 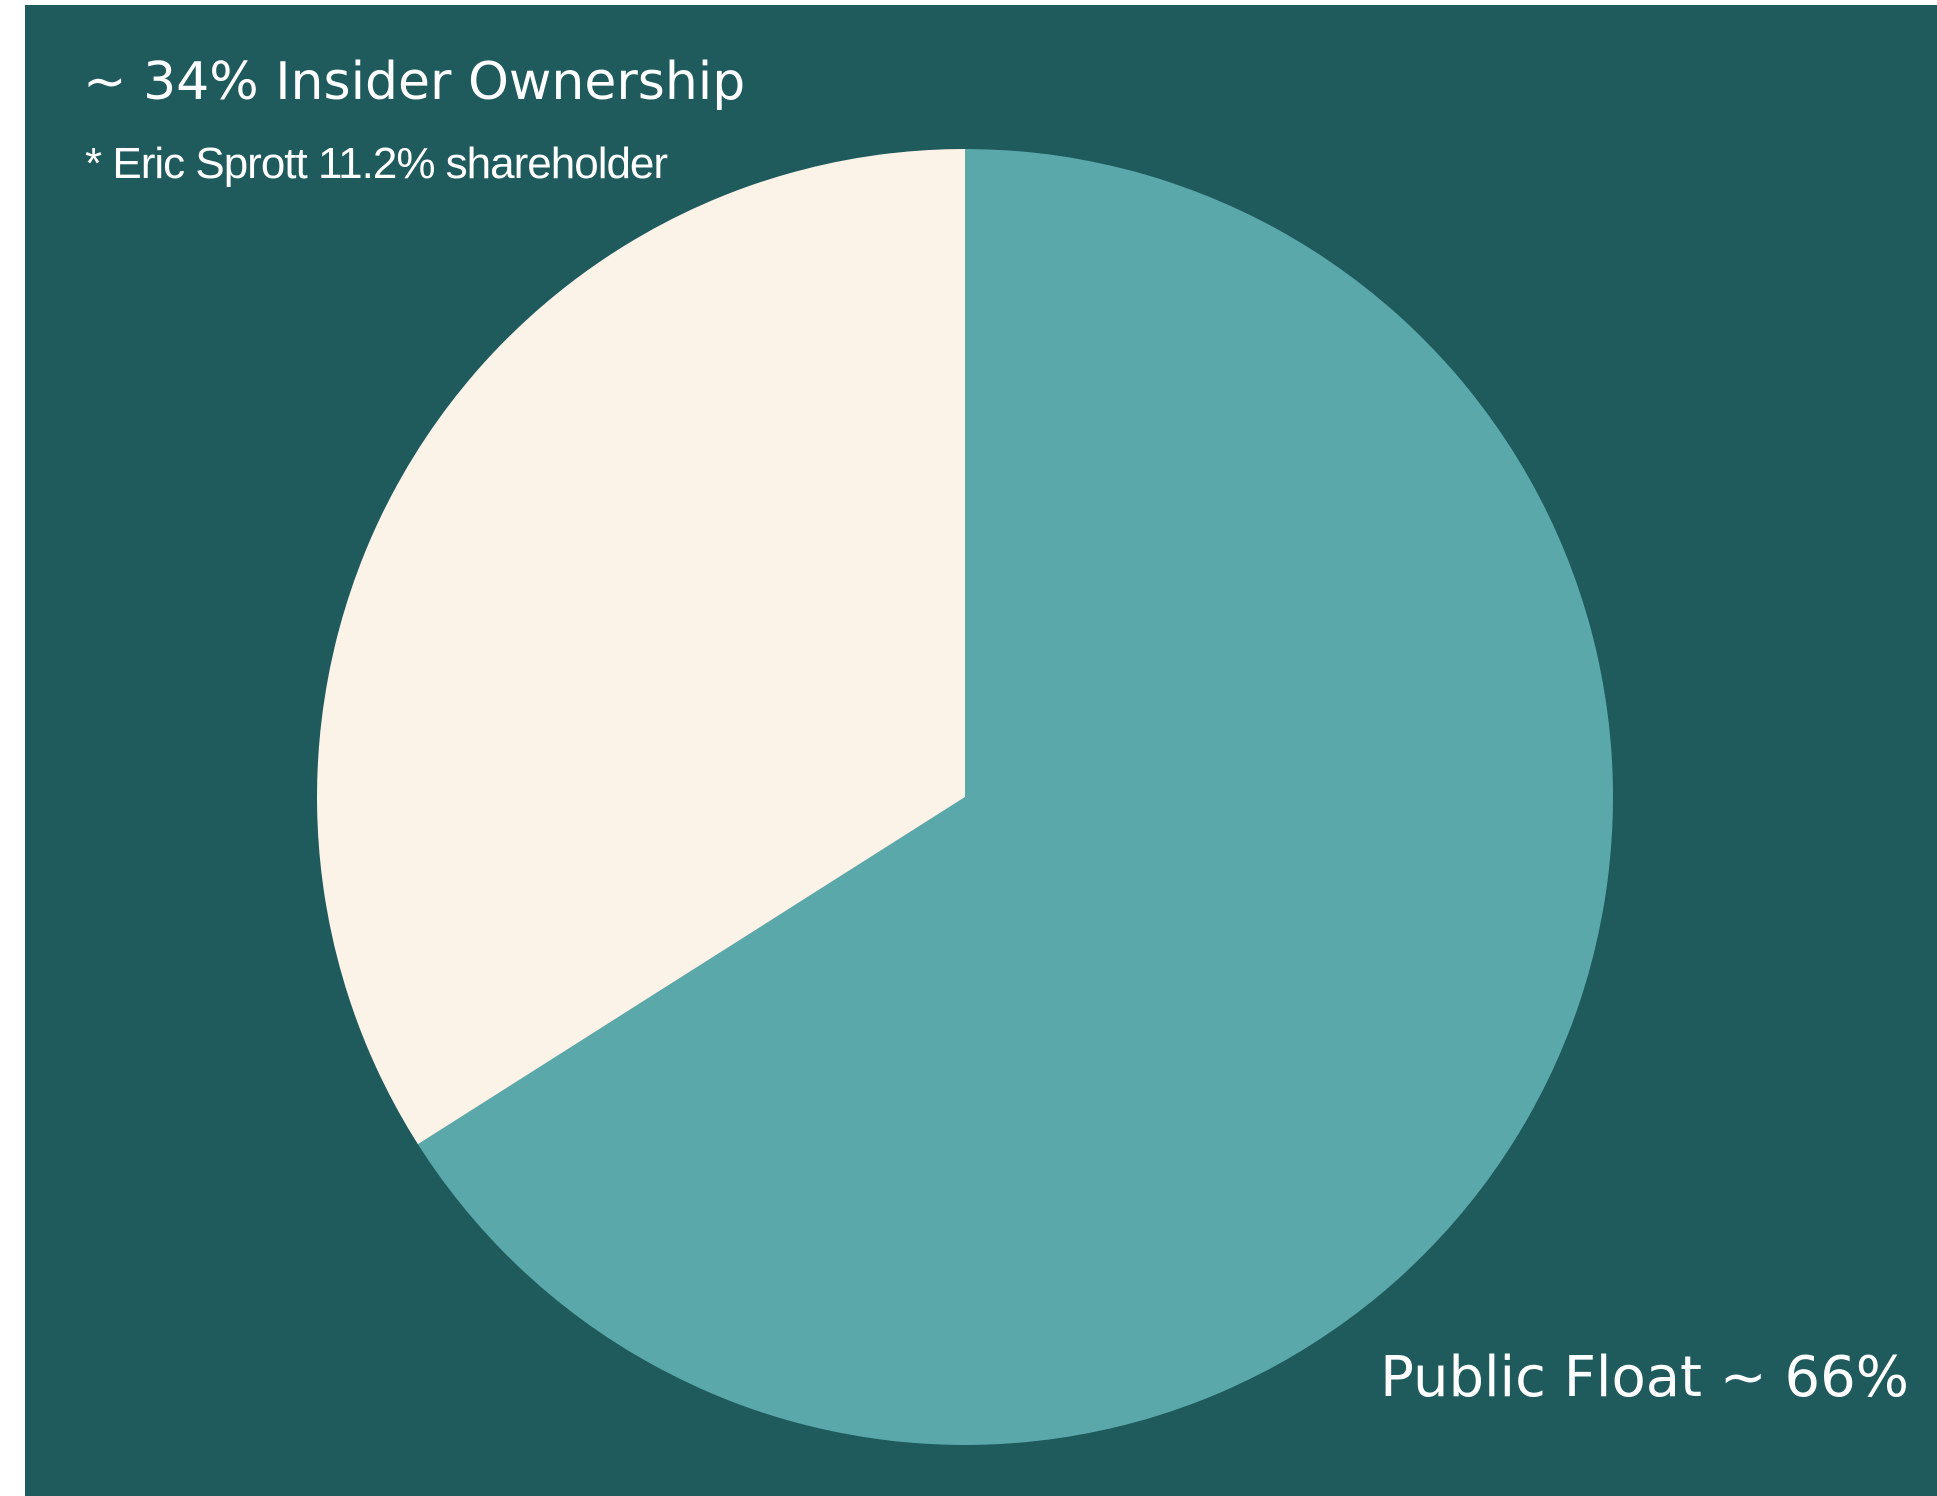 What do you see at coordinates (1644, 1377) in the screenshot?
I see `public-float-label: Public Float ~ 66%` at bounding box center [1644, 1377].